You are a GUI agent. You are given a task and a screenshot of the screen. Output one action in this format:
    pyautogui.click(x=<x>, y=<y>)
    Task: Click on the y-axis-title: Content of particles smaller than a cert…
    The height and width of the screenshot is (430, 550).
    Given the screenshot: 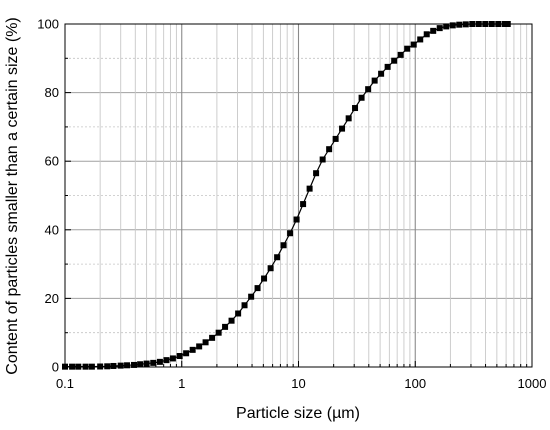 What is the action you would take?
    pyautogui.click(x=12, y=195)
    